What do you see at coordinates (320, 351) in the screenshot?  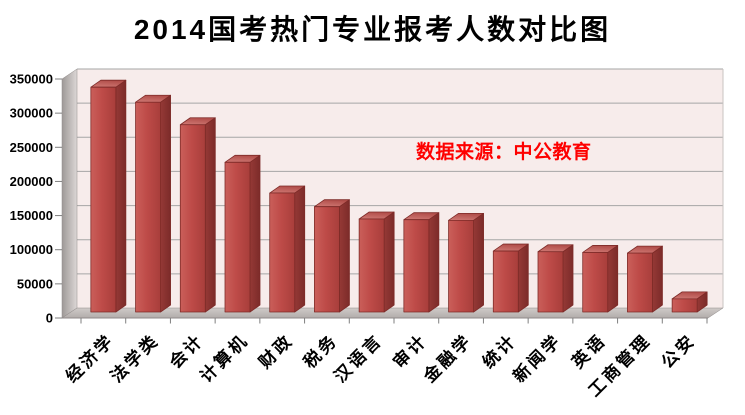 I see `x-axis-label: 税务` at bounding box center [320, 351].